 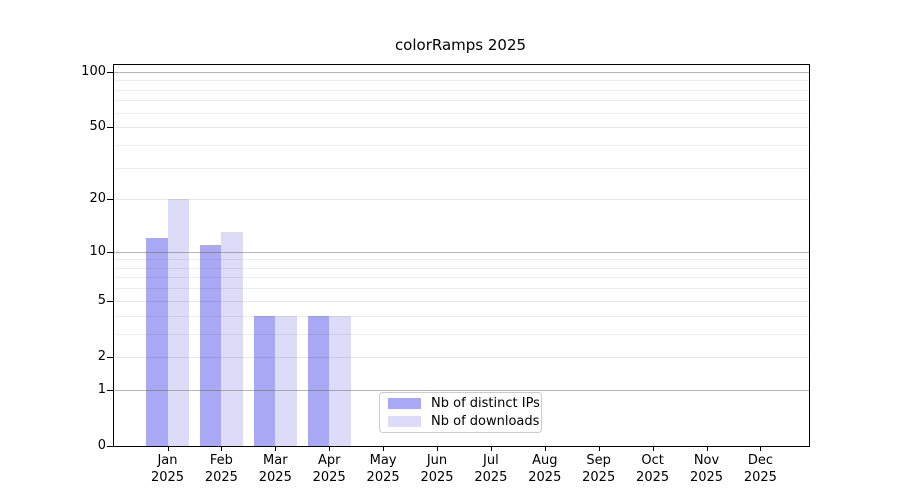 What do you see at coordinates (707, 449) in the screenshot?
I see `x-tick-mark-nov` at bounding box center [707, 449].